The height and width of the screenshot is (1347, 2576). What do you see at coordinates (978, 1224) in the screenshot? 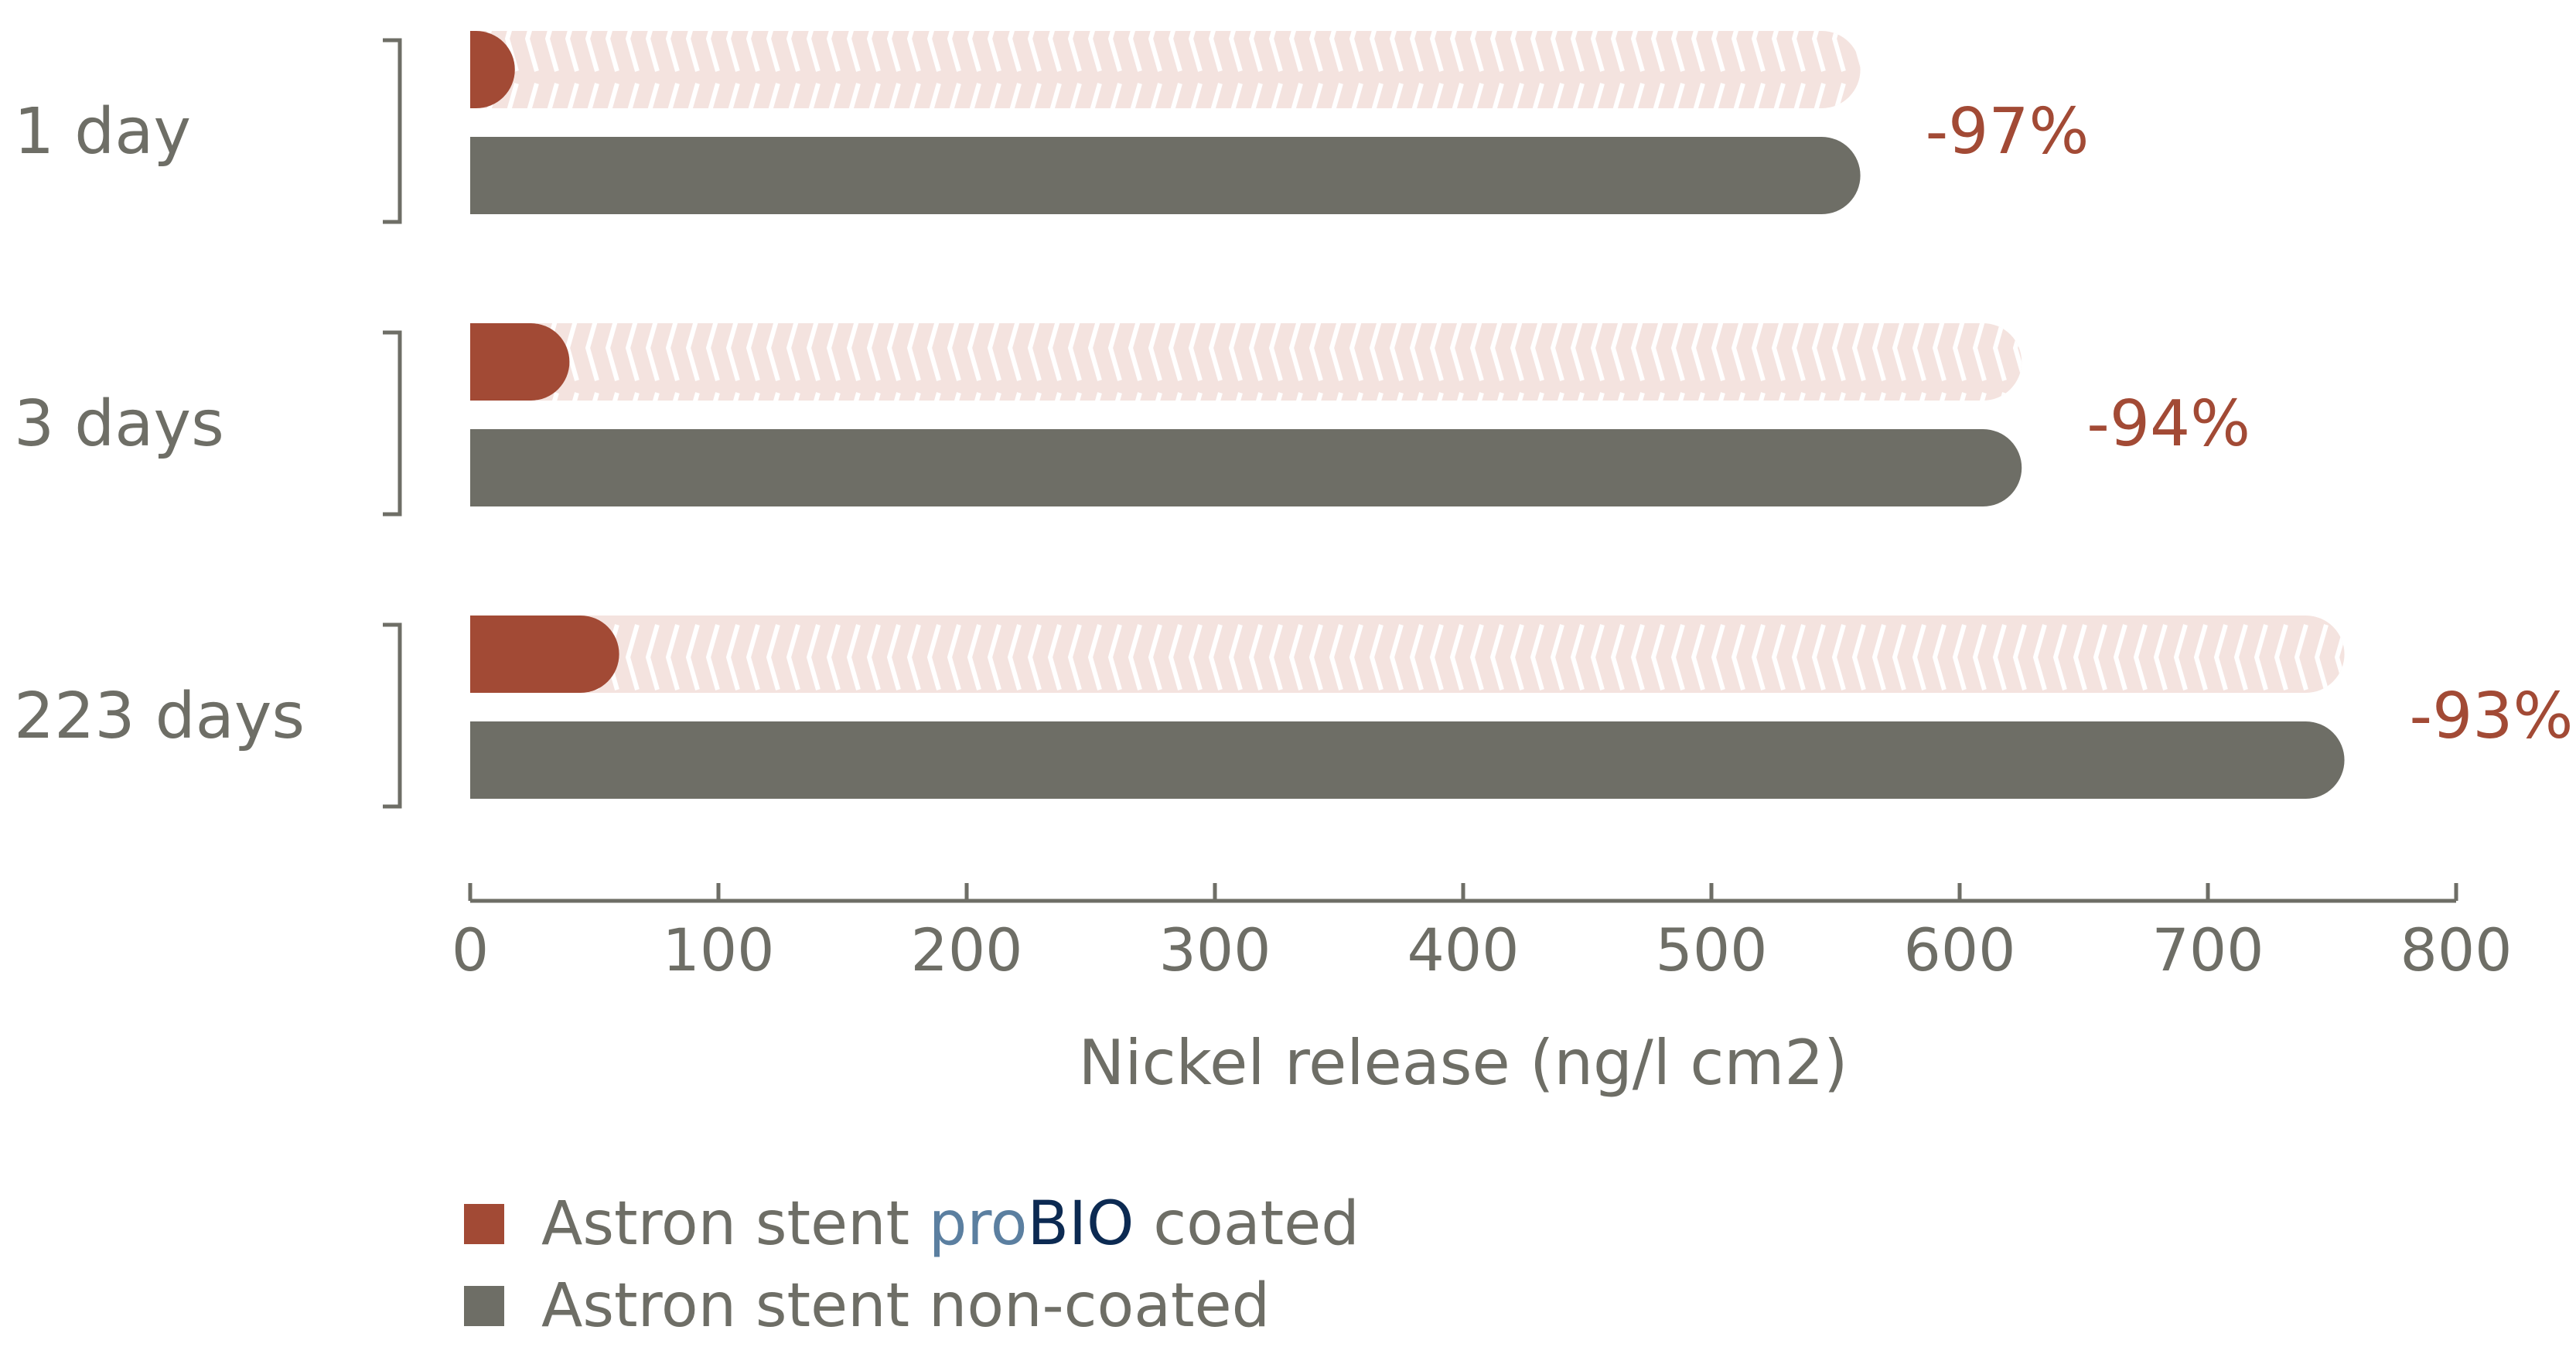
I see `brand-pro: pro` at bounding box center [978, 1224].